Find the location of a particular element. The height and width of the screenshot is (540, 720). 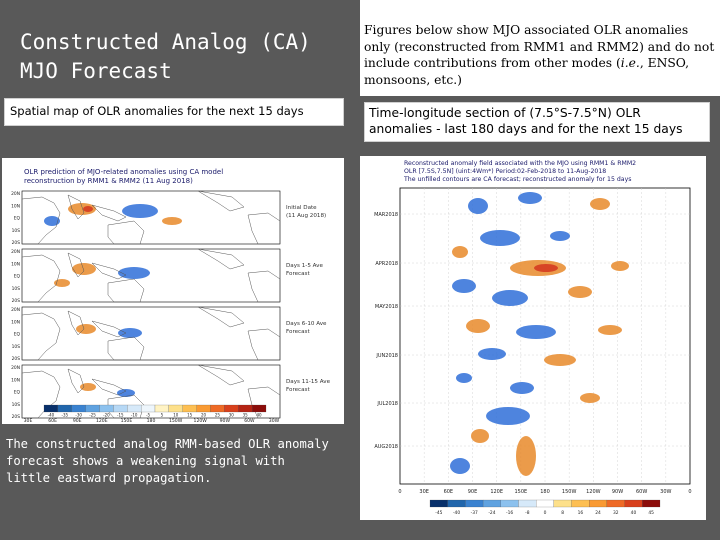

colorbar-label: -45 is located at coordinates (438, 513).